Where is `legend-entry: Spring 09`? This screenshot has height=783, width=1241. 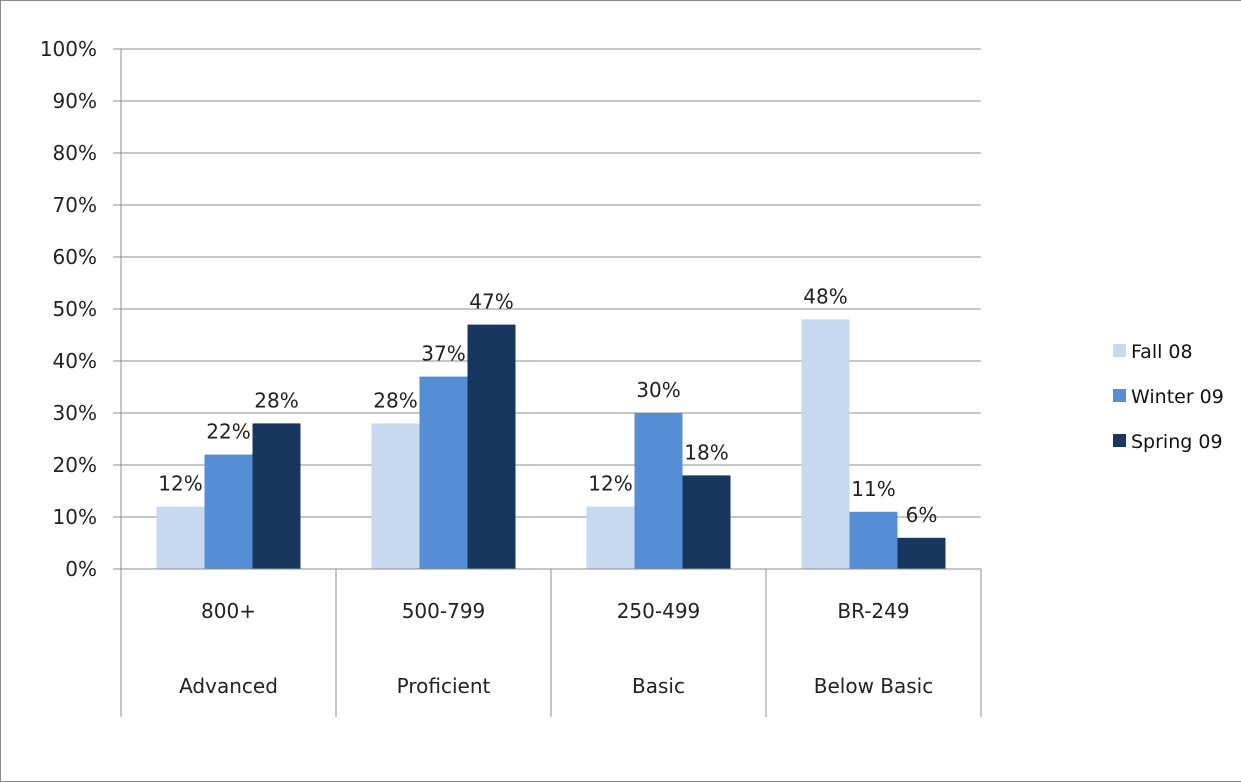 legend-entry: Spring 09 is located at coordinates (1177, 442).